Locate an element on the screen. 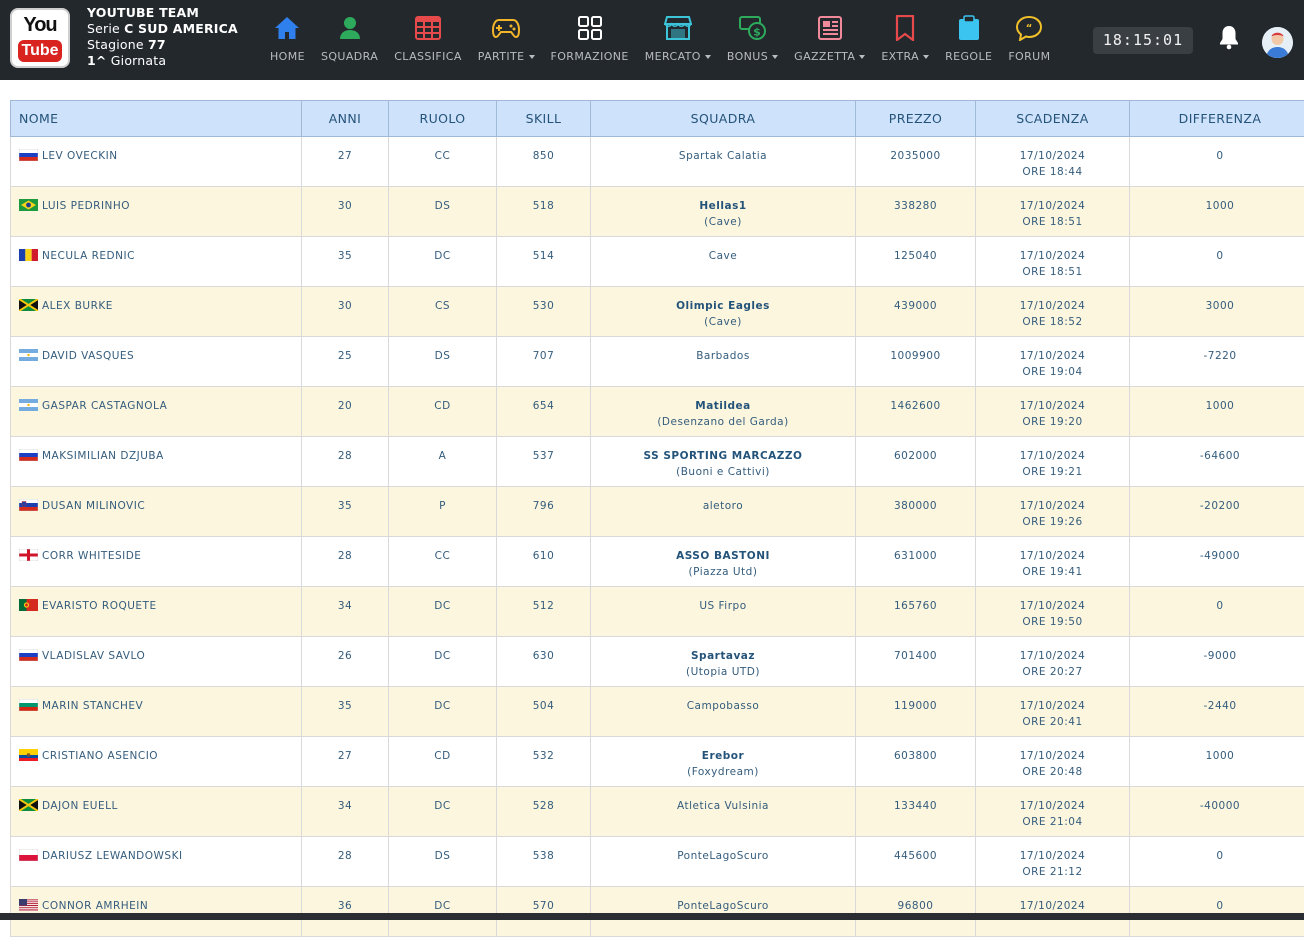 Image resolution: width=1304 pixels, height=937 pixels. team-name-link: Spartavaz is located at coordinates (723, 656).